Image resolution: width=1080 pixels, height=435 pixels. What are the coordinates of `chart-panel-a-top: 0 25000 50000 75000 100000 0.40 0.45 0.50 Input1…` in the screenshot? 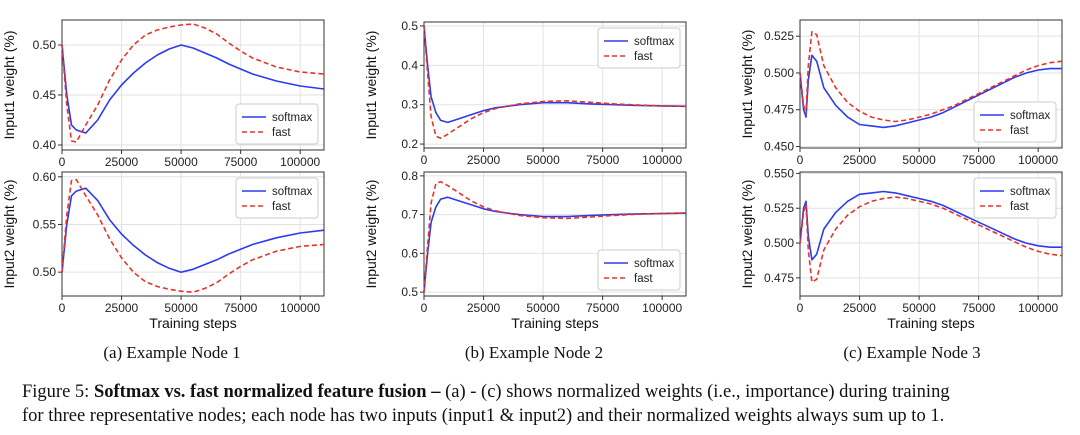 It's located at (163, 94).